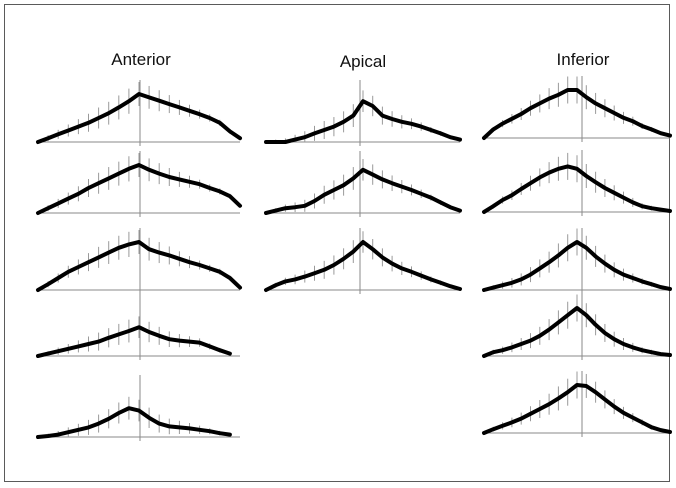 This screenshot has height=488, width=676. What do you see at coordinates (141, 59) in the screenshot?
I see `column-title-anterior: Anterior` at bounding box center [141, 59].